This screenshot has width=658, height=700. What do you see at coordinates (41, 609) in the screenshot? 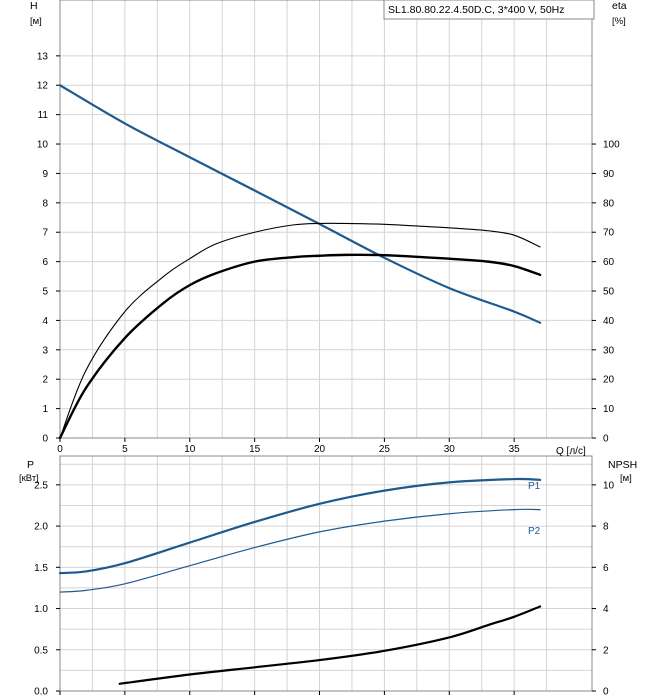
I see `left-axis-tick-label: 1.0` at bounding box center [41, 609].